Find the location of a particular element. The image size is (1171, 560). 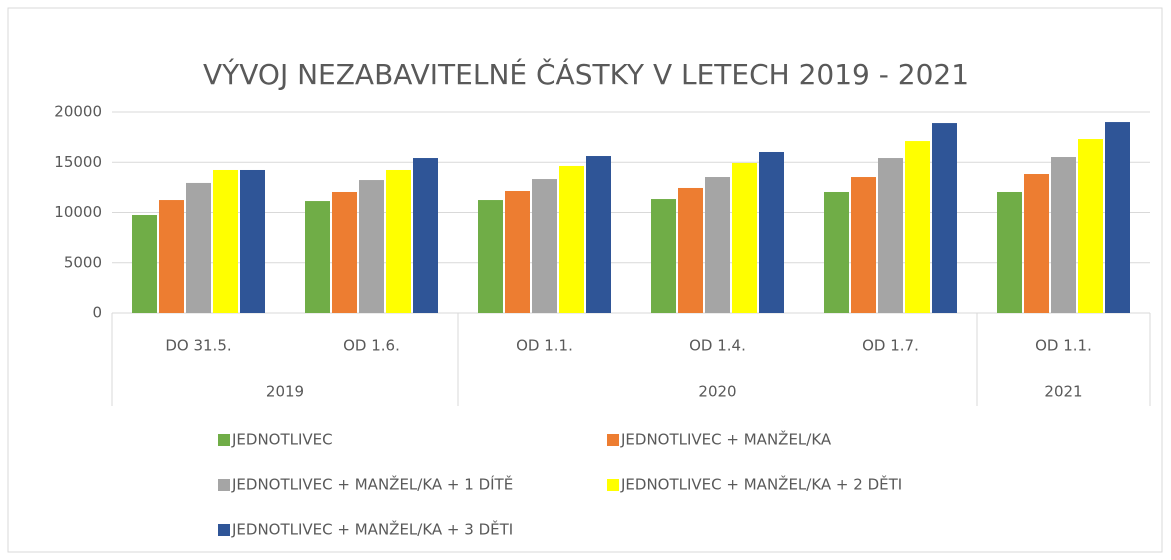

group-label: 2019 is located at coordinates (285, 392).